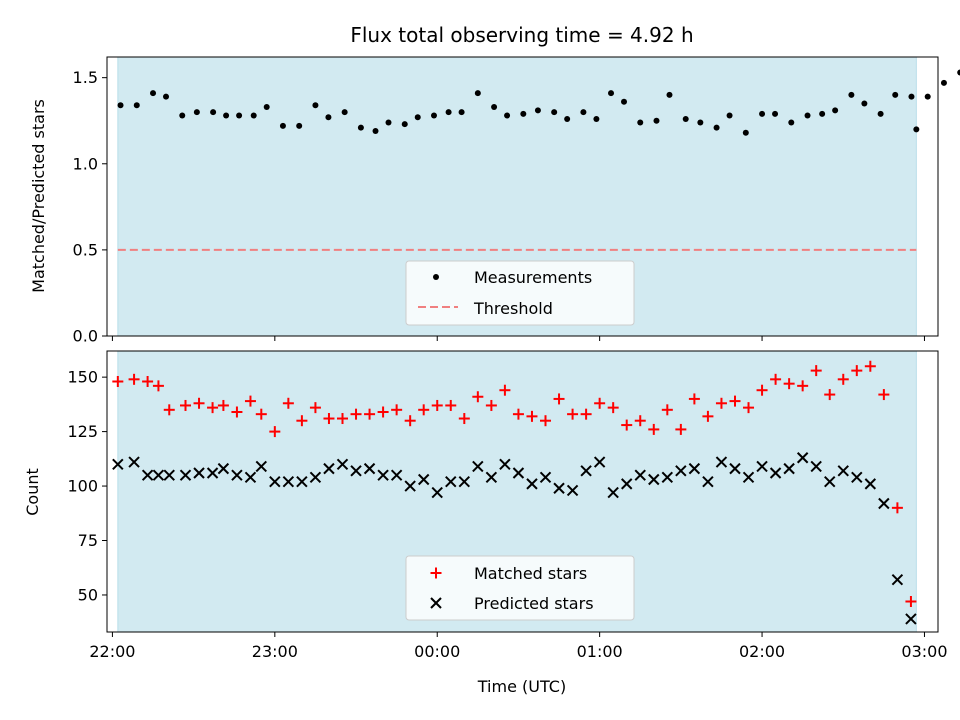  I want to click on x-tick-label: 02:00, so click(762, 651).